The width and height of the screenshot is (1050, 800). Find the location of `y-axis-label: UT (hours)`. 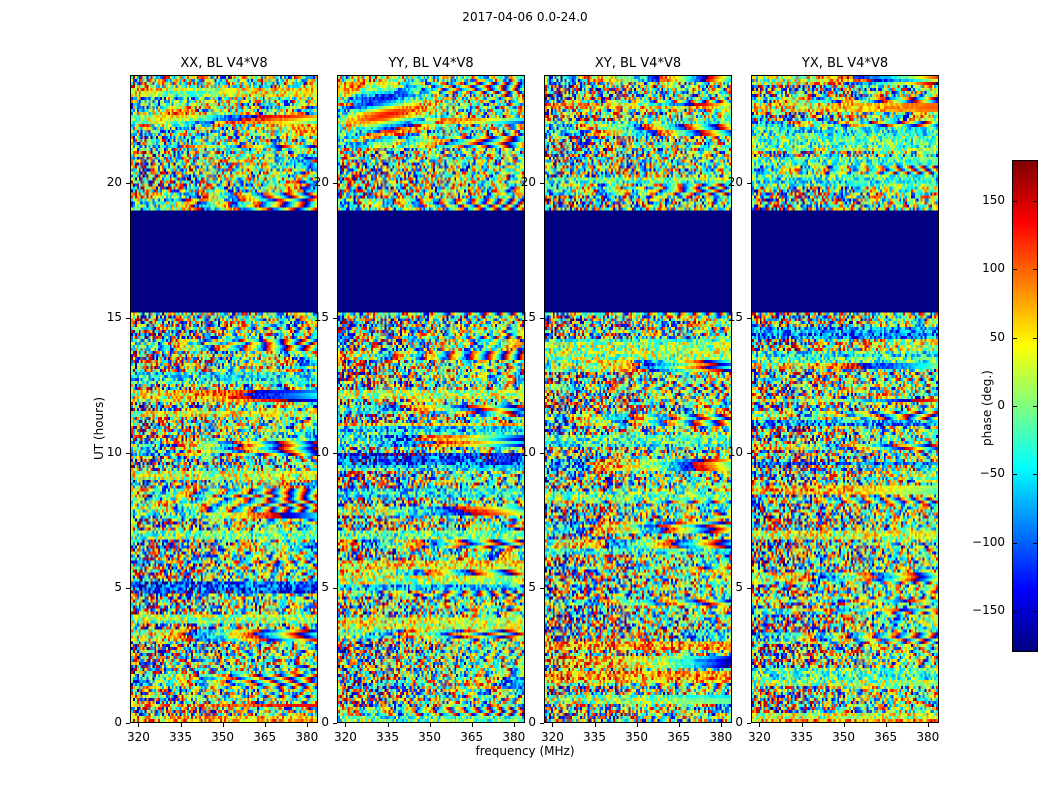

y-axis-label: UT (hours) is located at coordinates (99, 428).